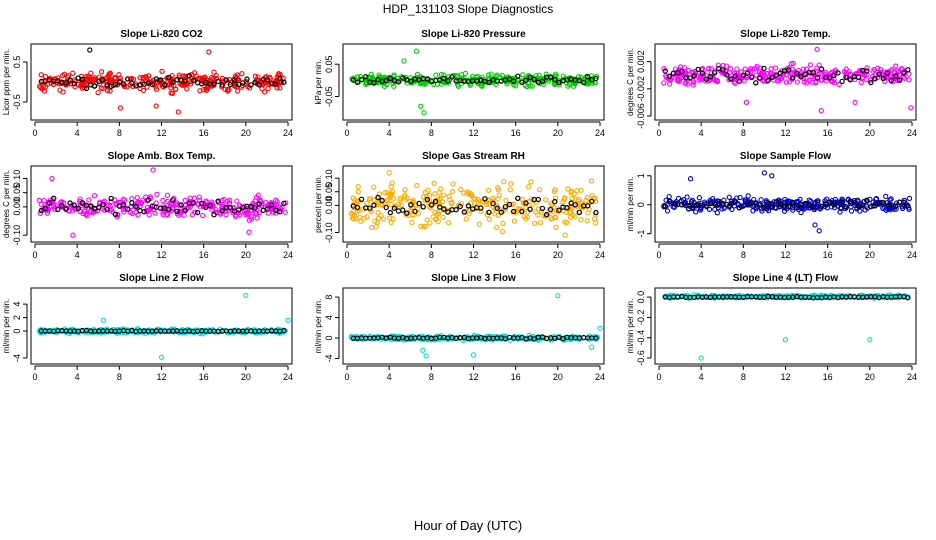 The height and width of the screenshot is (540, 936). What do you see at coordinates (641, 338) in the screenshot?
I see `y-tick-label: -0.4` at bounding box center [641, 338].